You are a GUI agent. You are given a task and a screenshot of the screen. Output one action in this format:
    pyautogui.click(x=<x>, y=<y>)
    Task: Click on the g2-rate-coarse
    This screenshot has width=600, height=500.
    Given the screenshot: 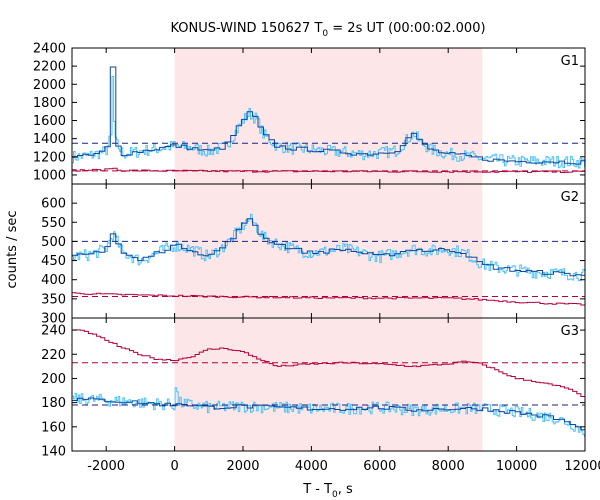 What is the action you would take?
    pyautogui.click(x=328, y=247)
    